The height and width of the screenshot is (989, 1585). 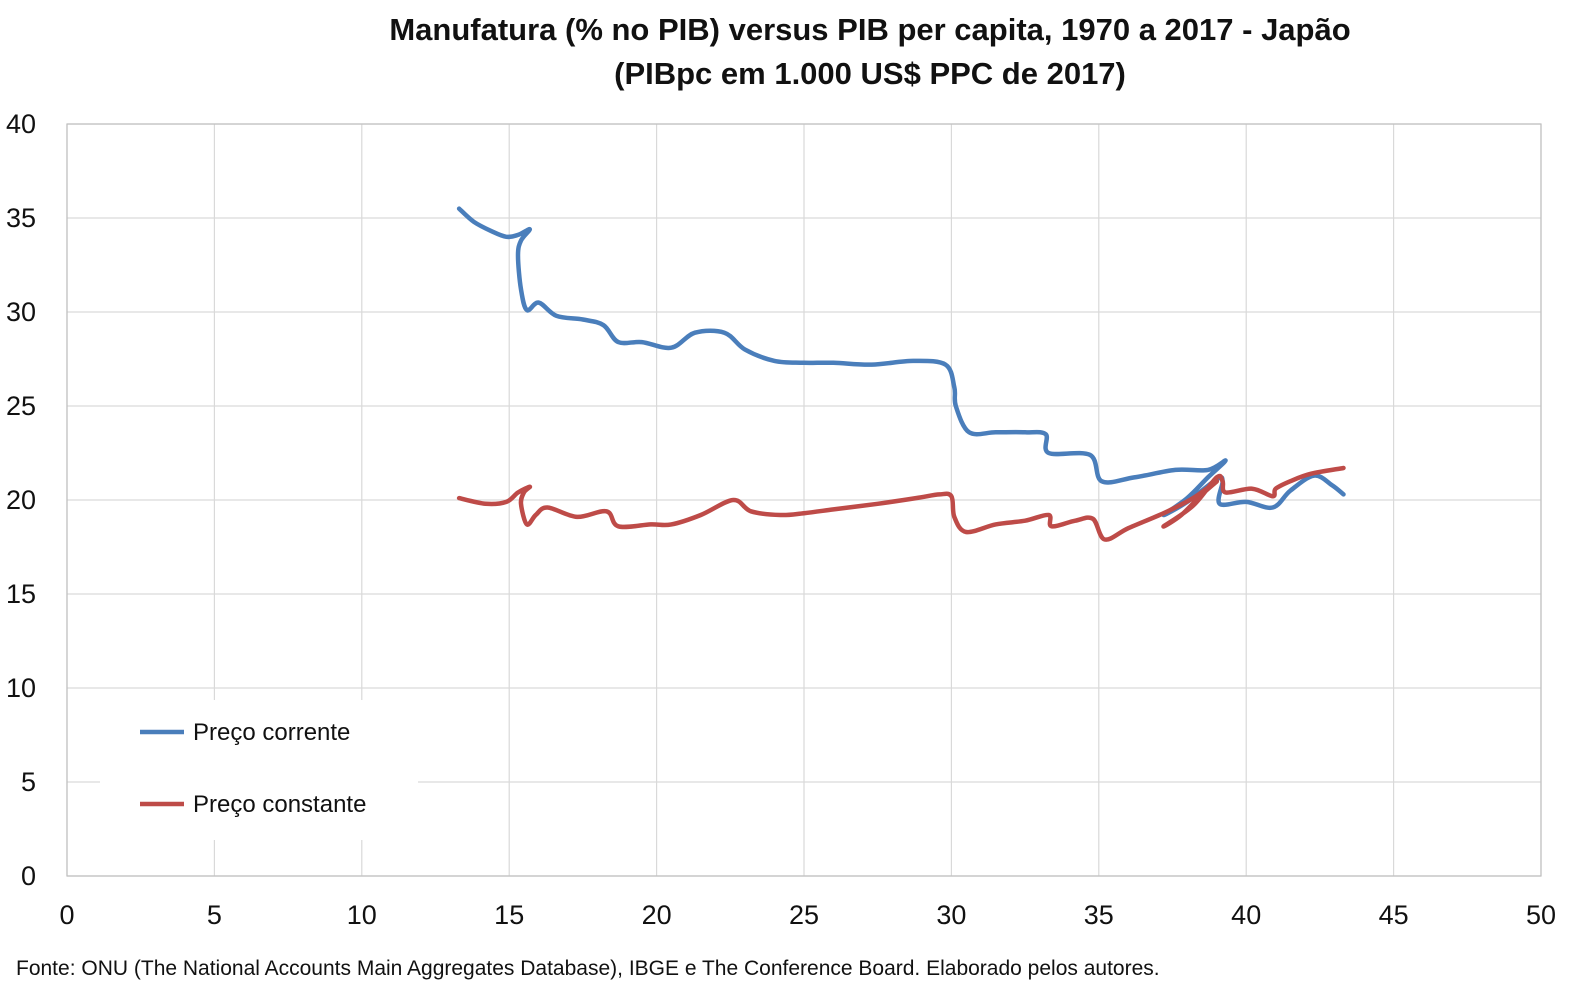 What do you see at coordinates (21, 218) in the screenshot?
I see `y-tick-label: 35` at bounding box center [21, 218].